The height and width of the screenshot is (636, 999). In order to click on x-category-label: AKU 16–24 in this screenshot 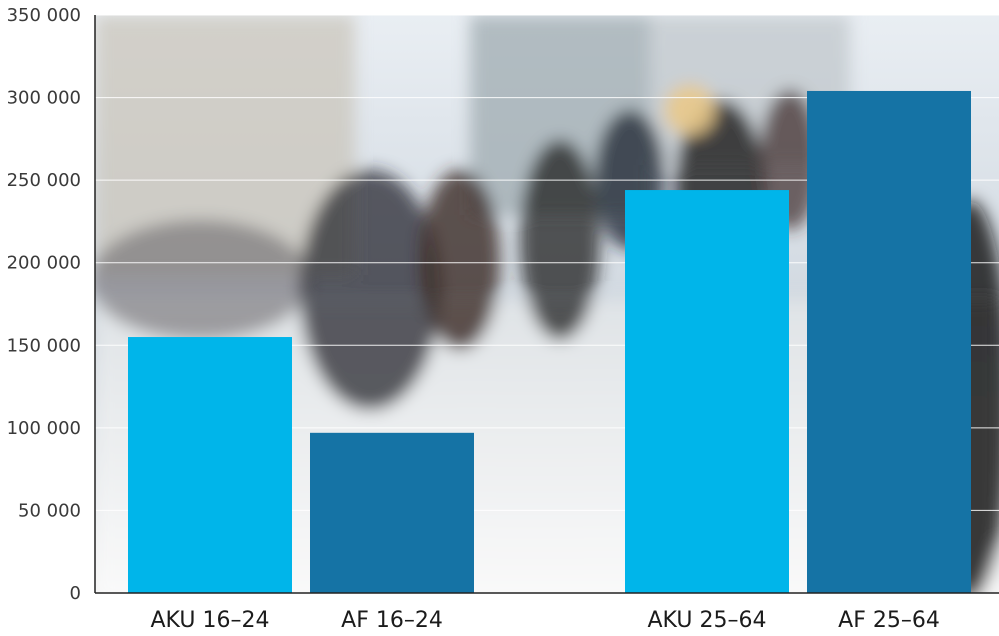, I will do `click(210, 620)`.